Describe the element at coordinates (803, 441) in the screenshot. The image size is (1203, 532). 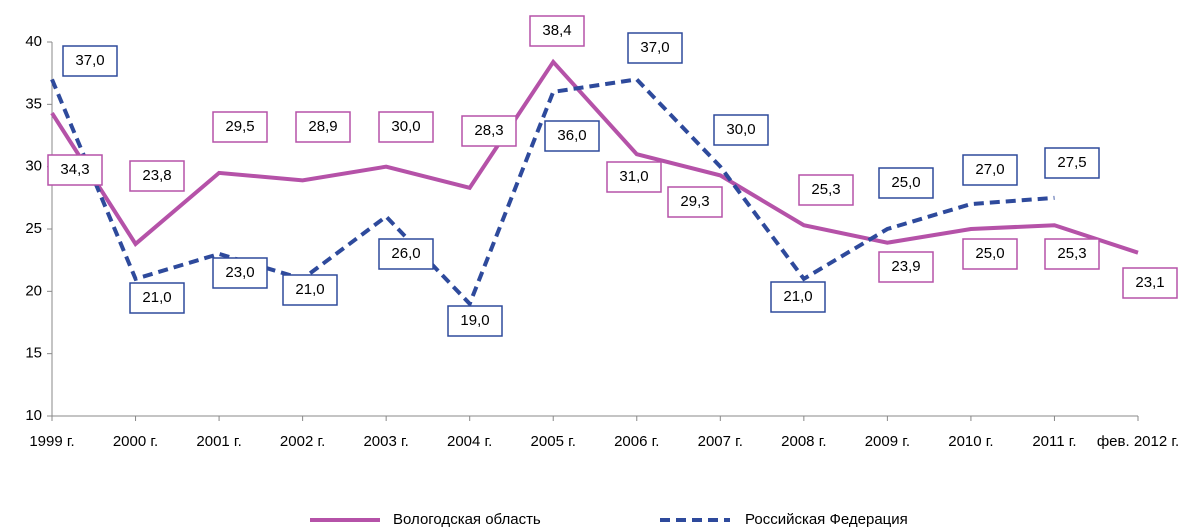
I see `x-tick-label: 2008 г.` at that location.